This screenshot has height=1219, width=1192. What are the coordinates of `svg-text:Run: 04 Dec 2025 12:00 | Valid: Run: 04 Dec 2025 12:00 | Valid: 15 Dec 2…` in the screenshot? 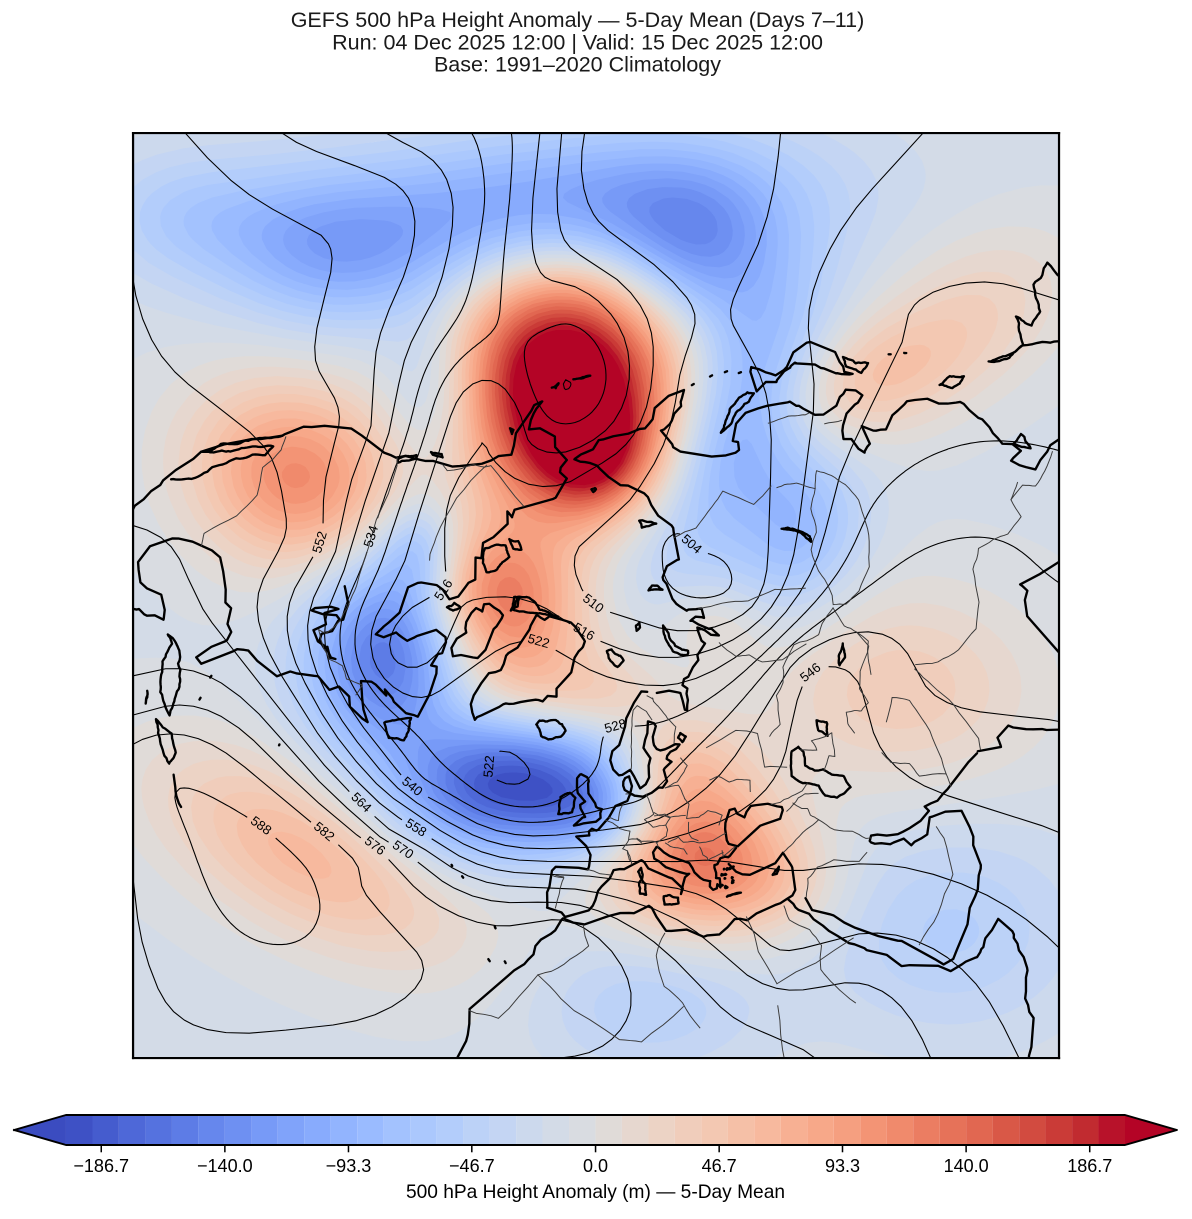 It's located at (577, 42).